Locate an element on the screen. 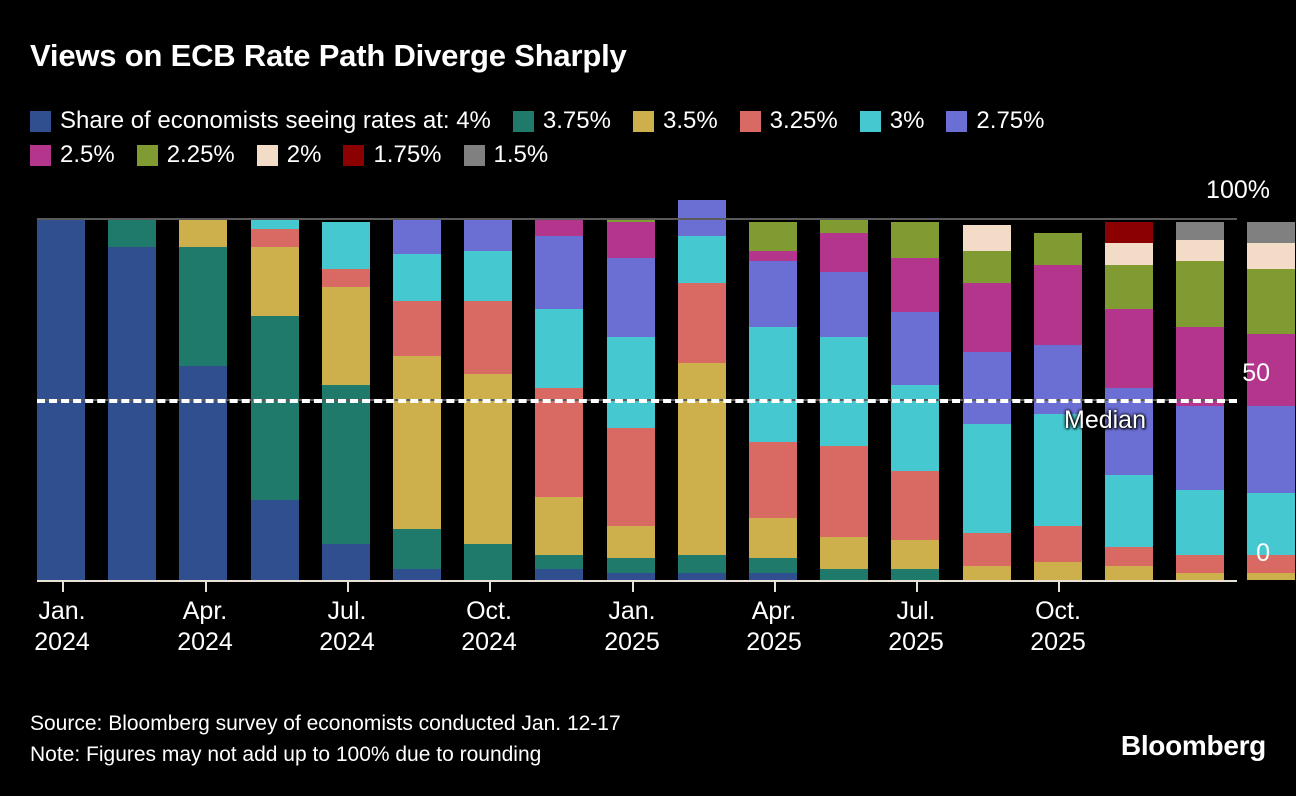 The height and width of the screenshot is (796, 1296). legend-item-2.25: 2.25% is located at coordinates (185, 155).